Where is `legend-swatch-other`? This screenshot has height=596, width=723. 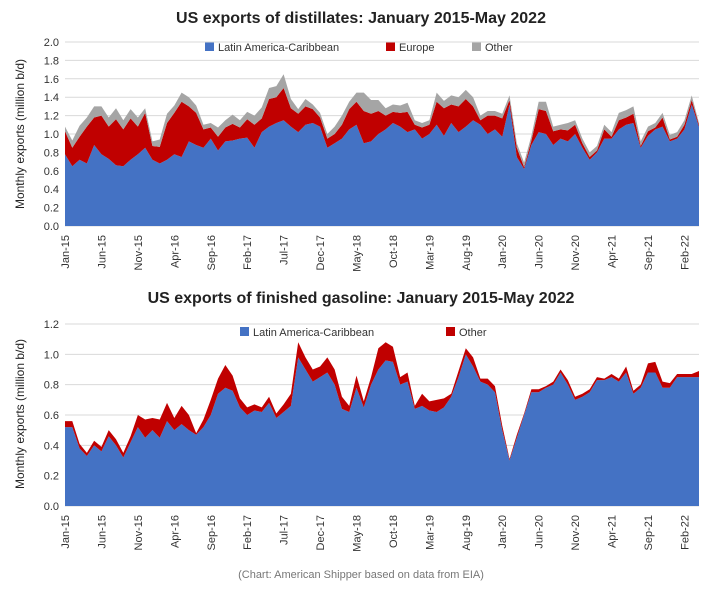 legend-swatch-other is located at coordinates (476, 46).